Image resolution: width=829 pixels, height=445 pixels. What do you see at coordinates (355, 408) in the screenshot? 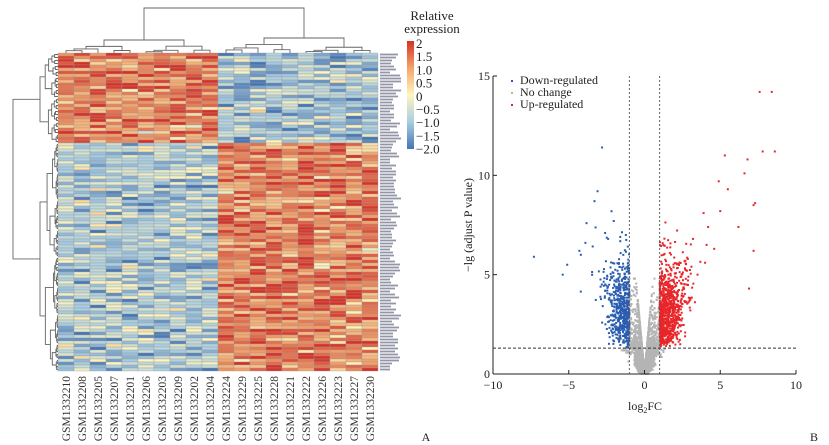
I see `sample-label: GSM1332227` at bounding box center [355, 408].